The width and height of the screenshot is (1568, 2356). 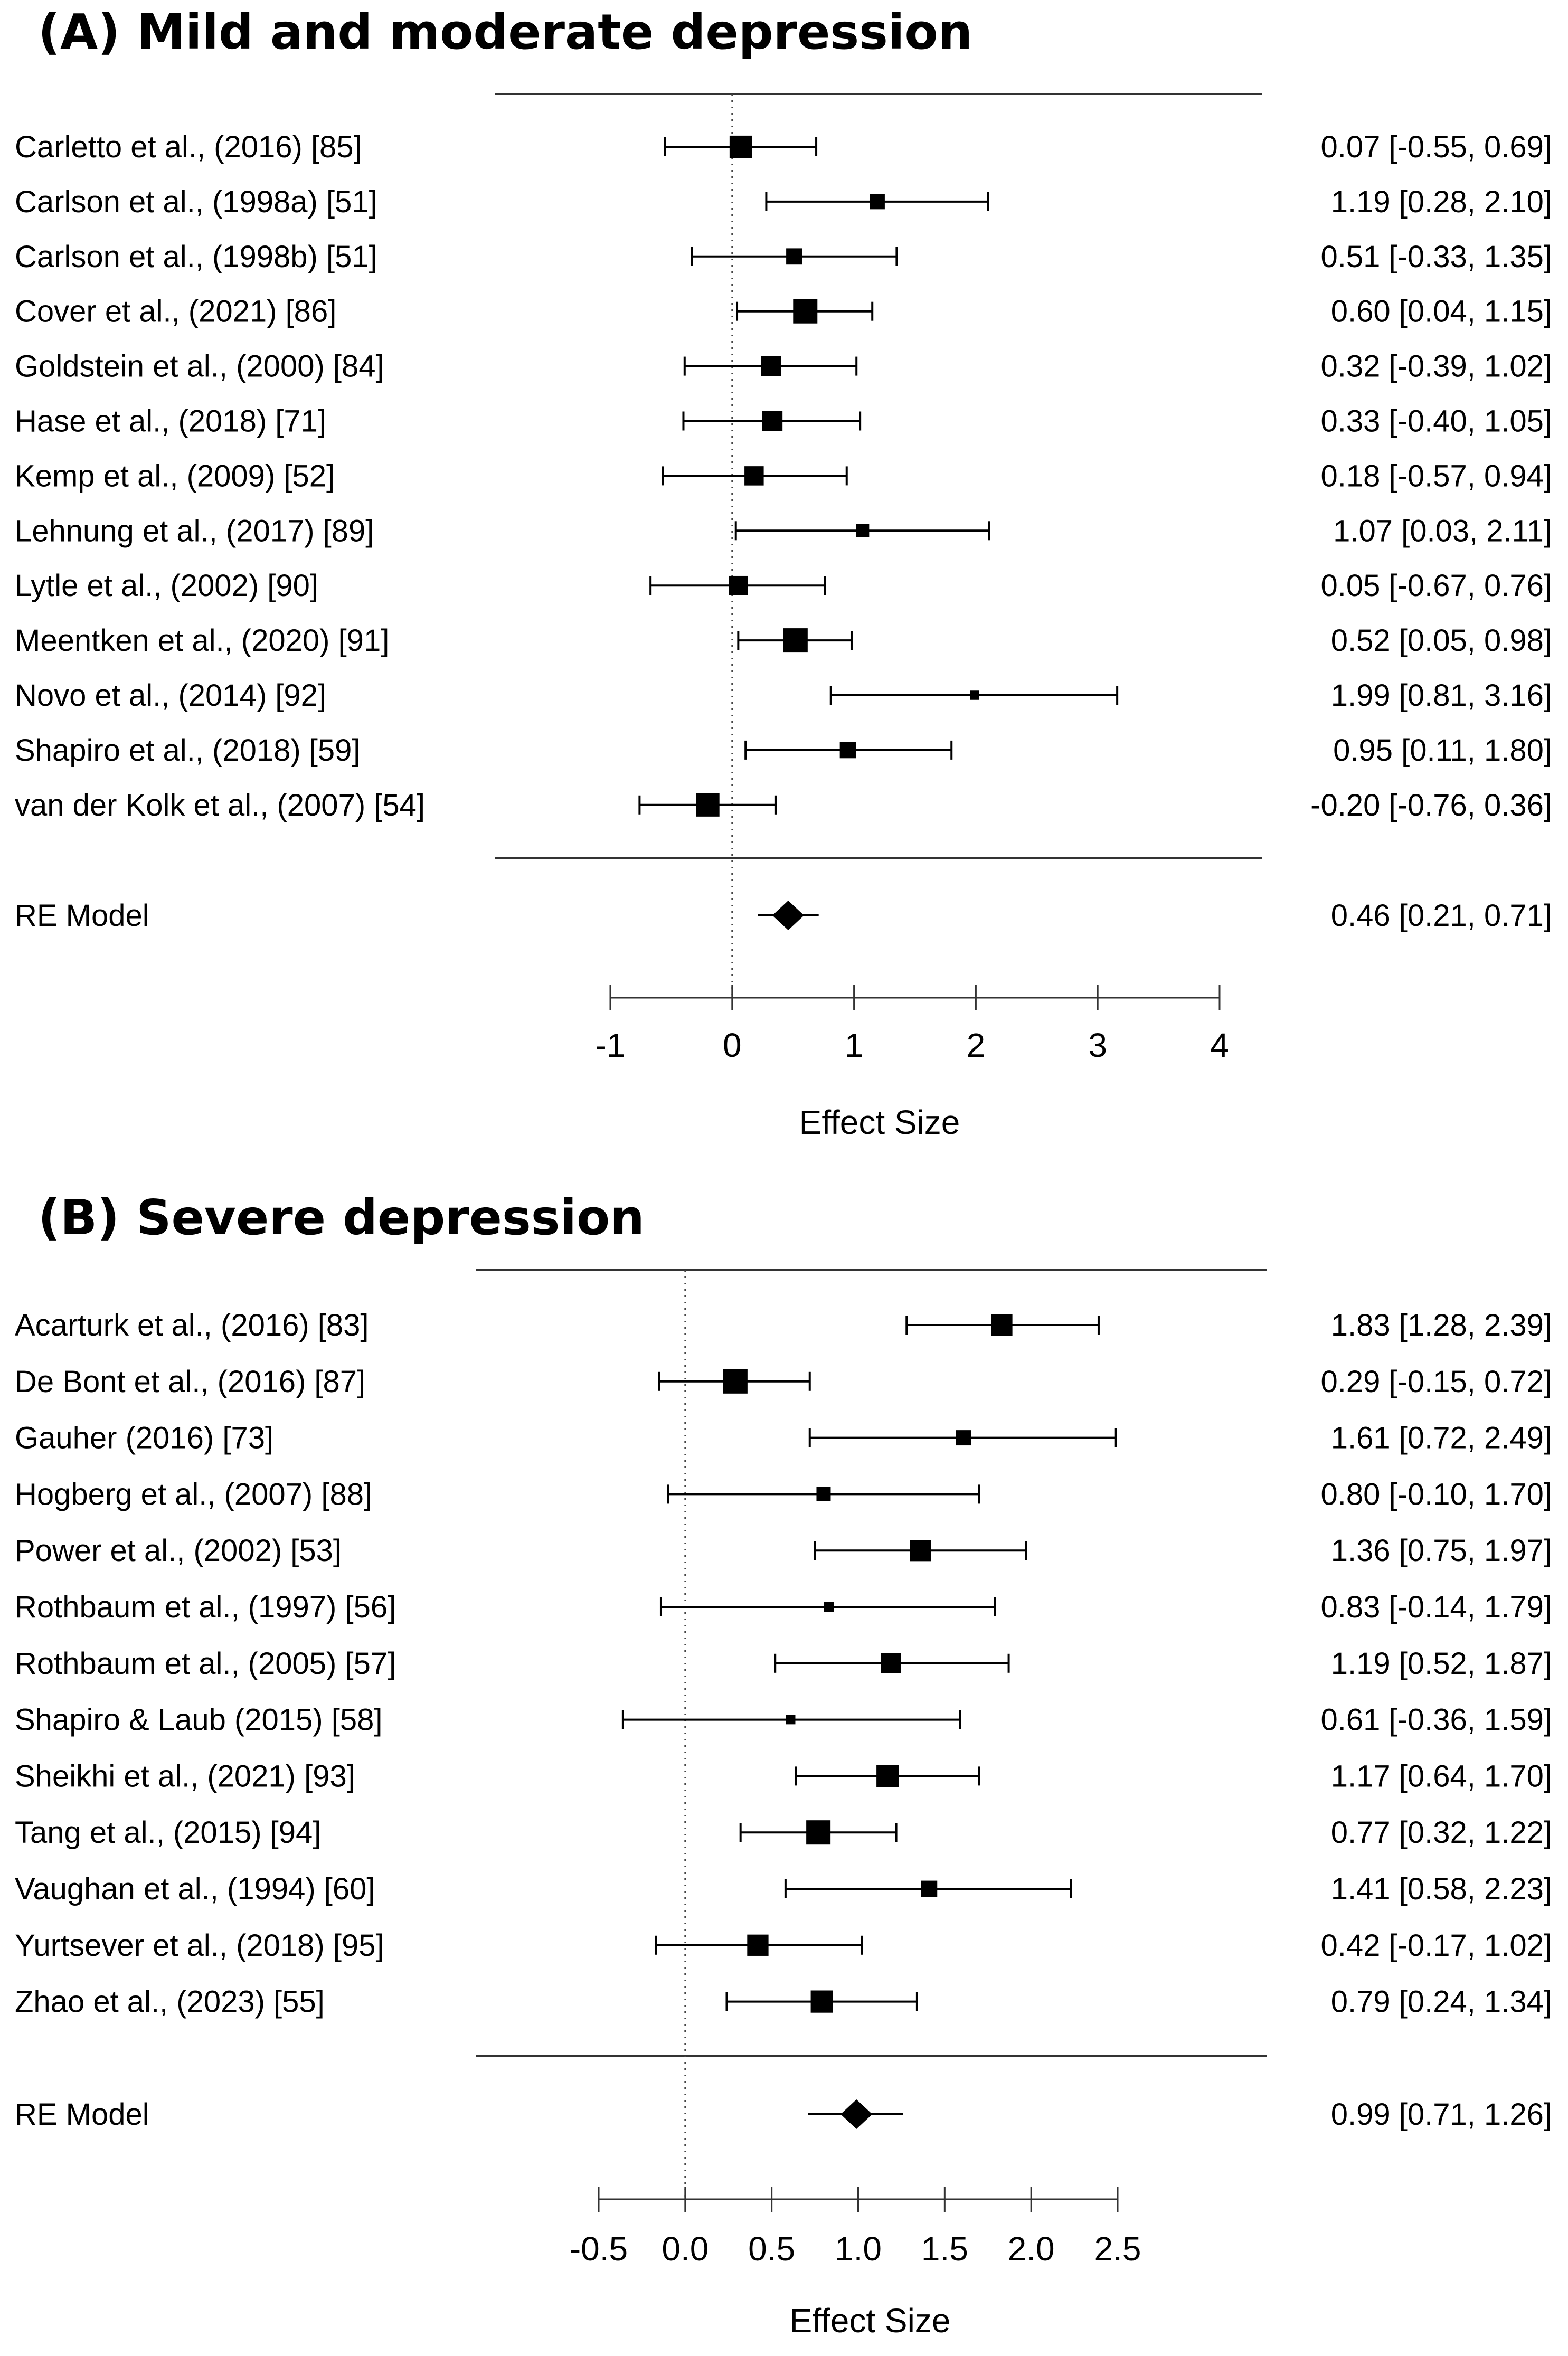 I want to click on panel-b-estimate-text: 1.17 [0.64, 1.70], so click(x=1441, y=1776).